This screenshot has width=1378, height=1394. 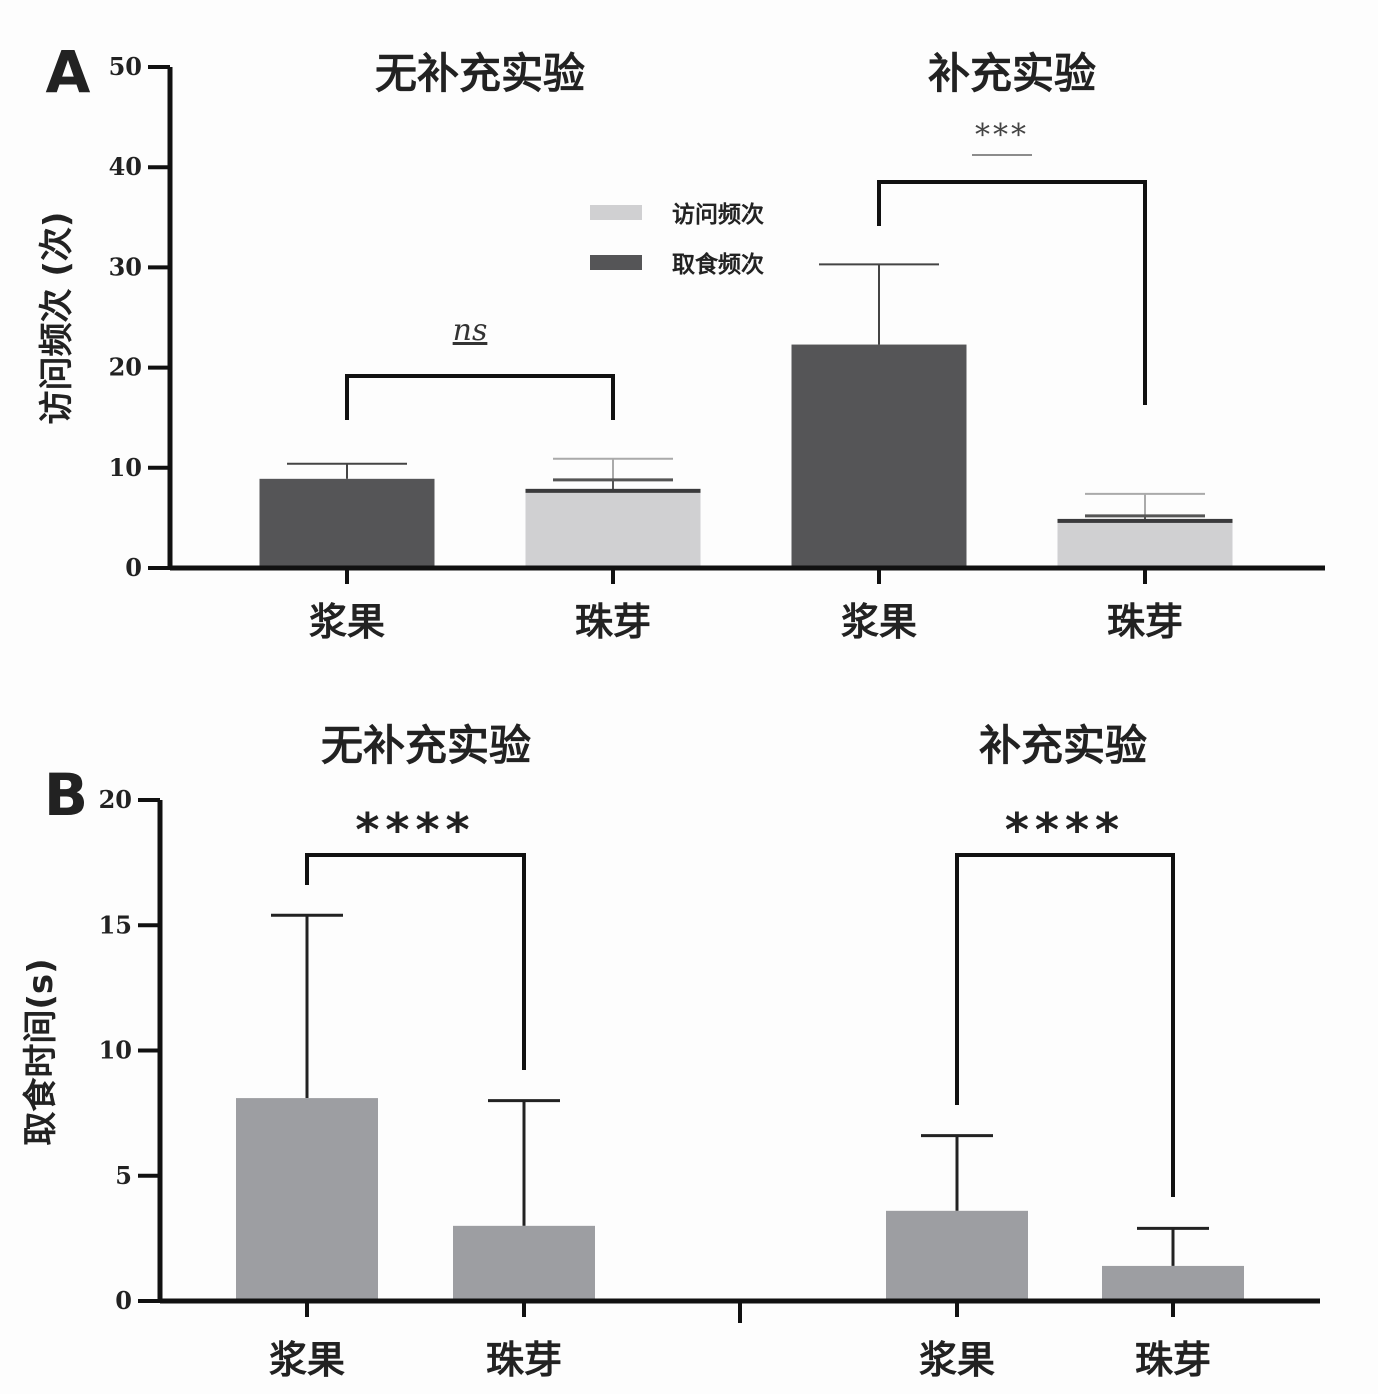 What do you see at coordinates (125, 166) in the screenshot?
I see `y-tick-label: 40` at bounding box center [125, 166].